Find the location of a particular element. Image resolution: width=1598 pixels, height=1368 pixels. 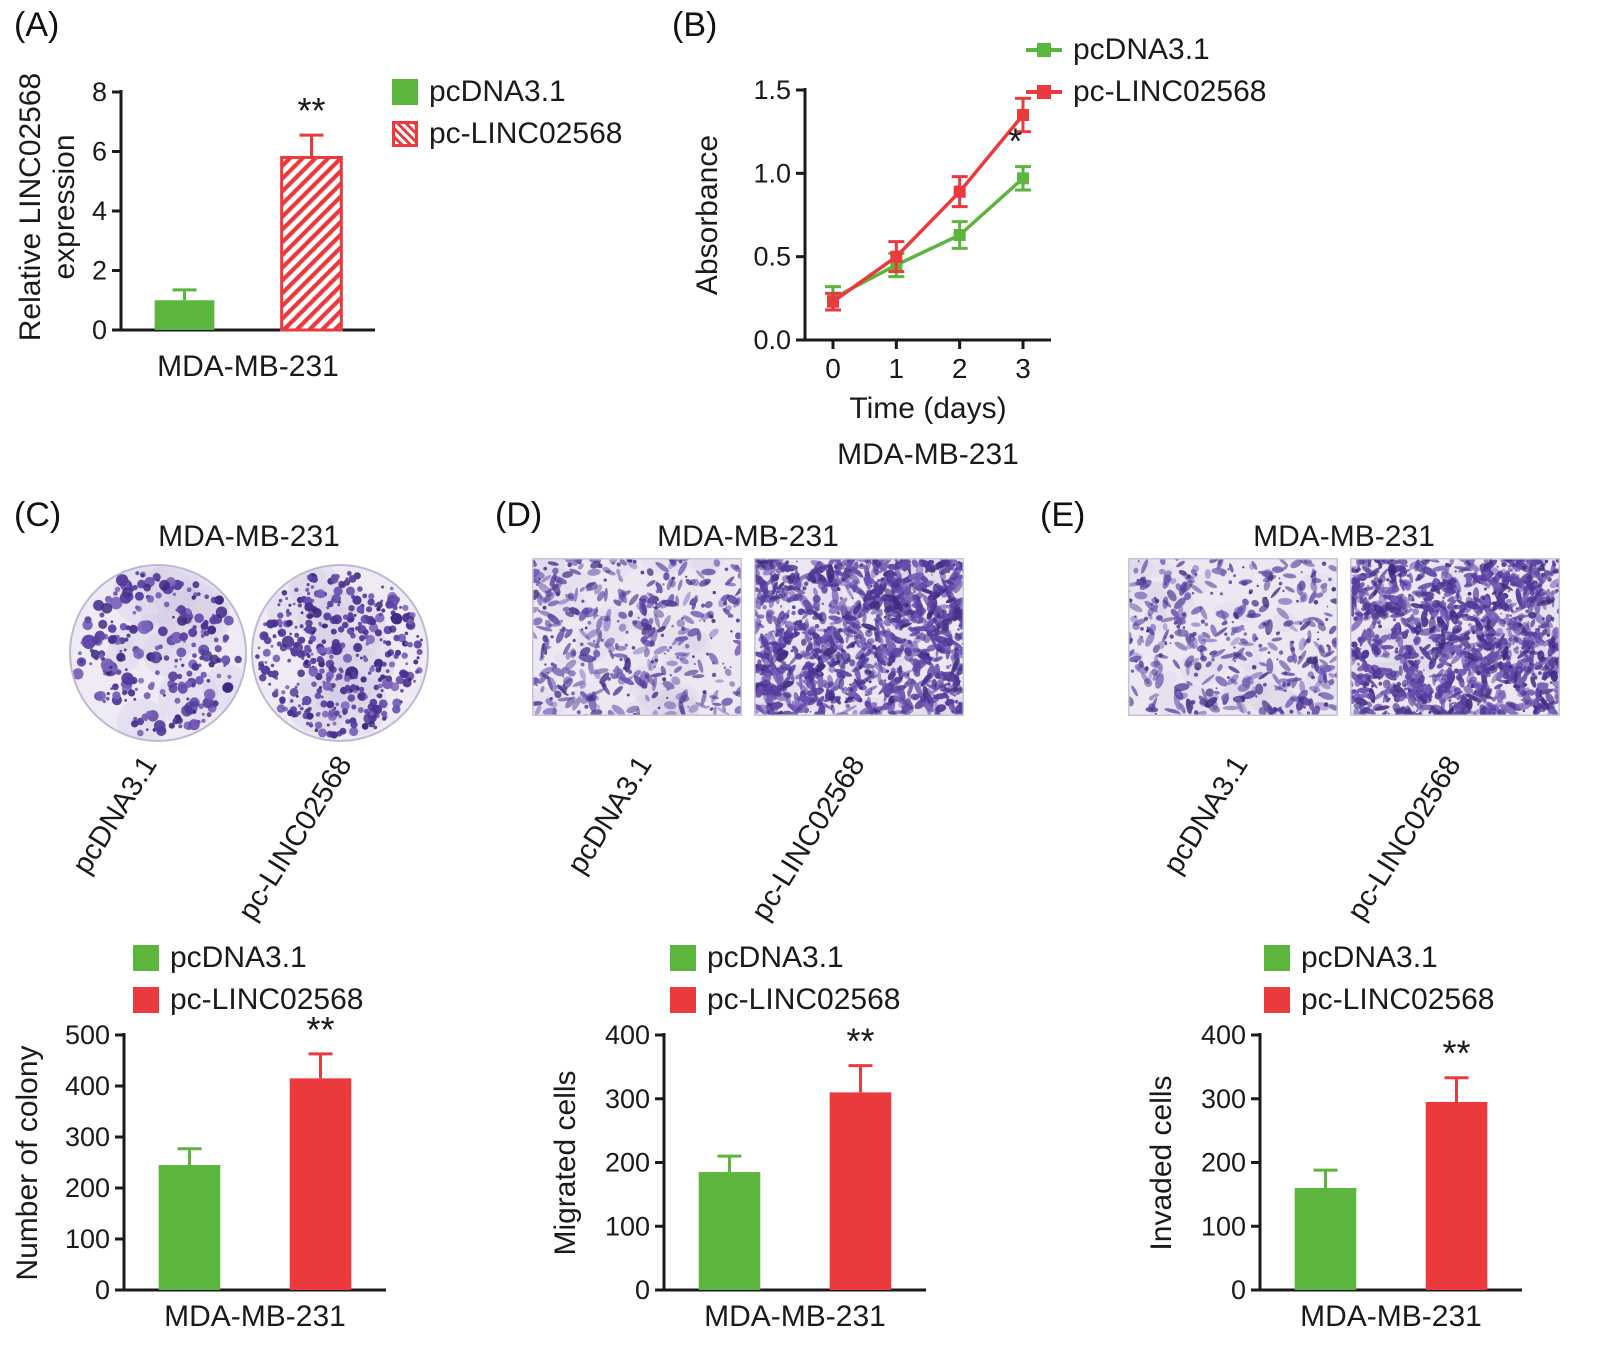

svg-text: 4 is located at coordinates (99, 211).